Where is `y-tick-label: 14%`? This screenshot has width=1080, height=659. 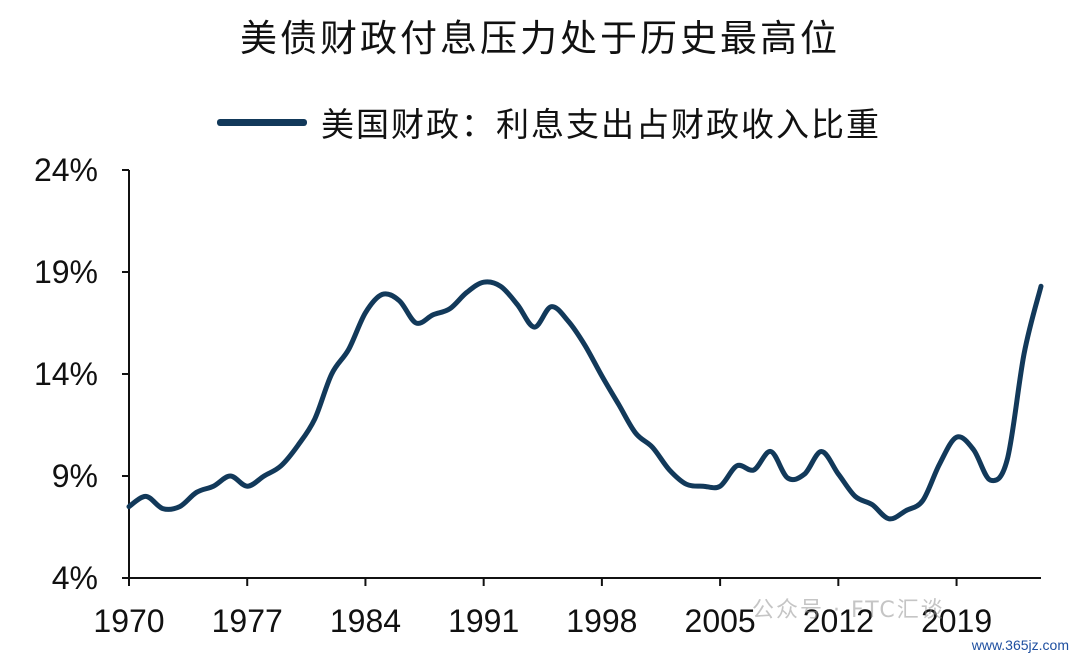 y-tick-label: 14% is located at coordinates (66, 374).